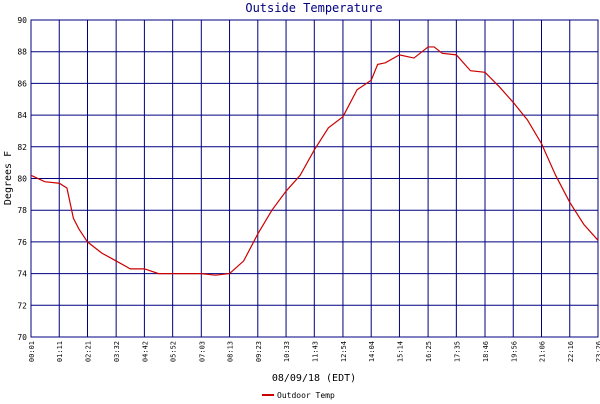 The image size is (600, 404). I want to click on y-tick-label: 84, so click(22, 115).